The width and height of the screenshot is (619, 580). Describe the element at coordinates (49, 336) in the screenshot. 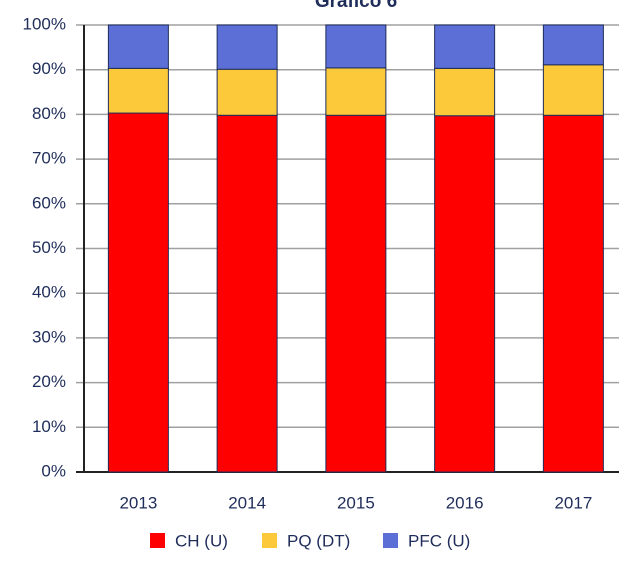

I see `y-tick-label: 30%` at that location.